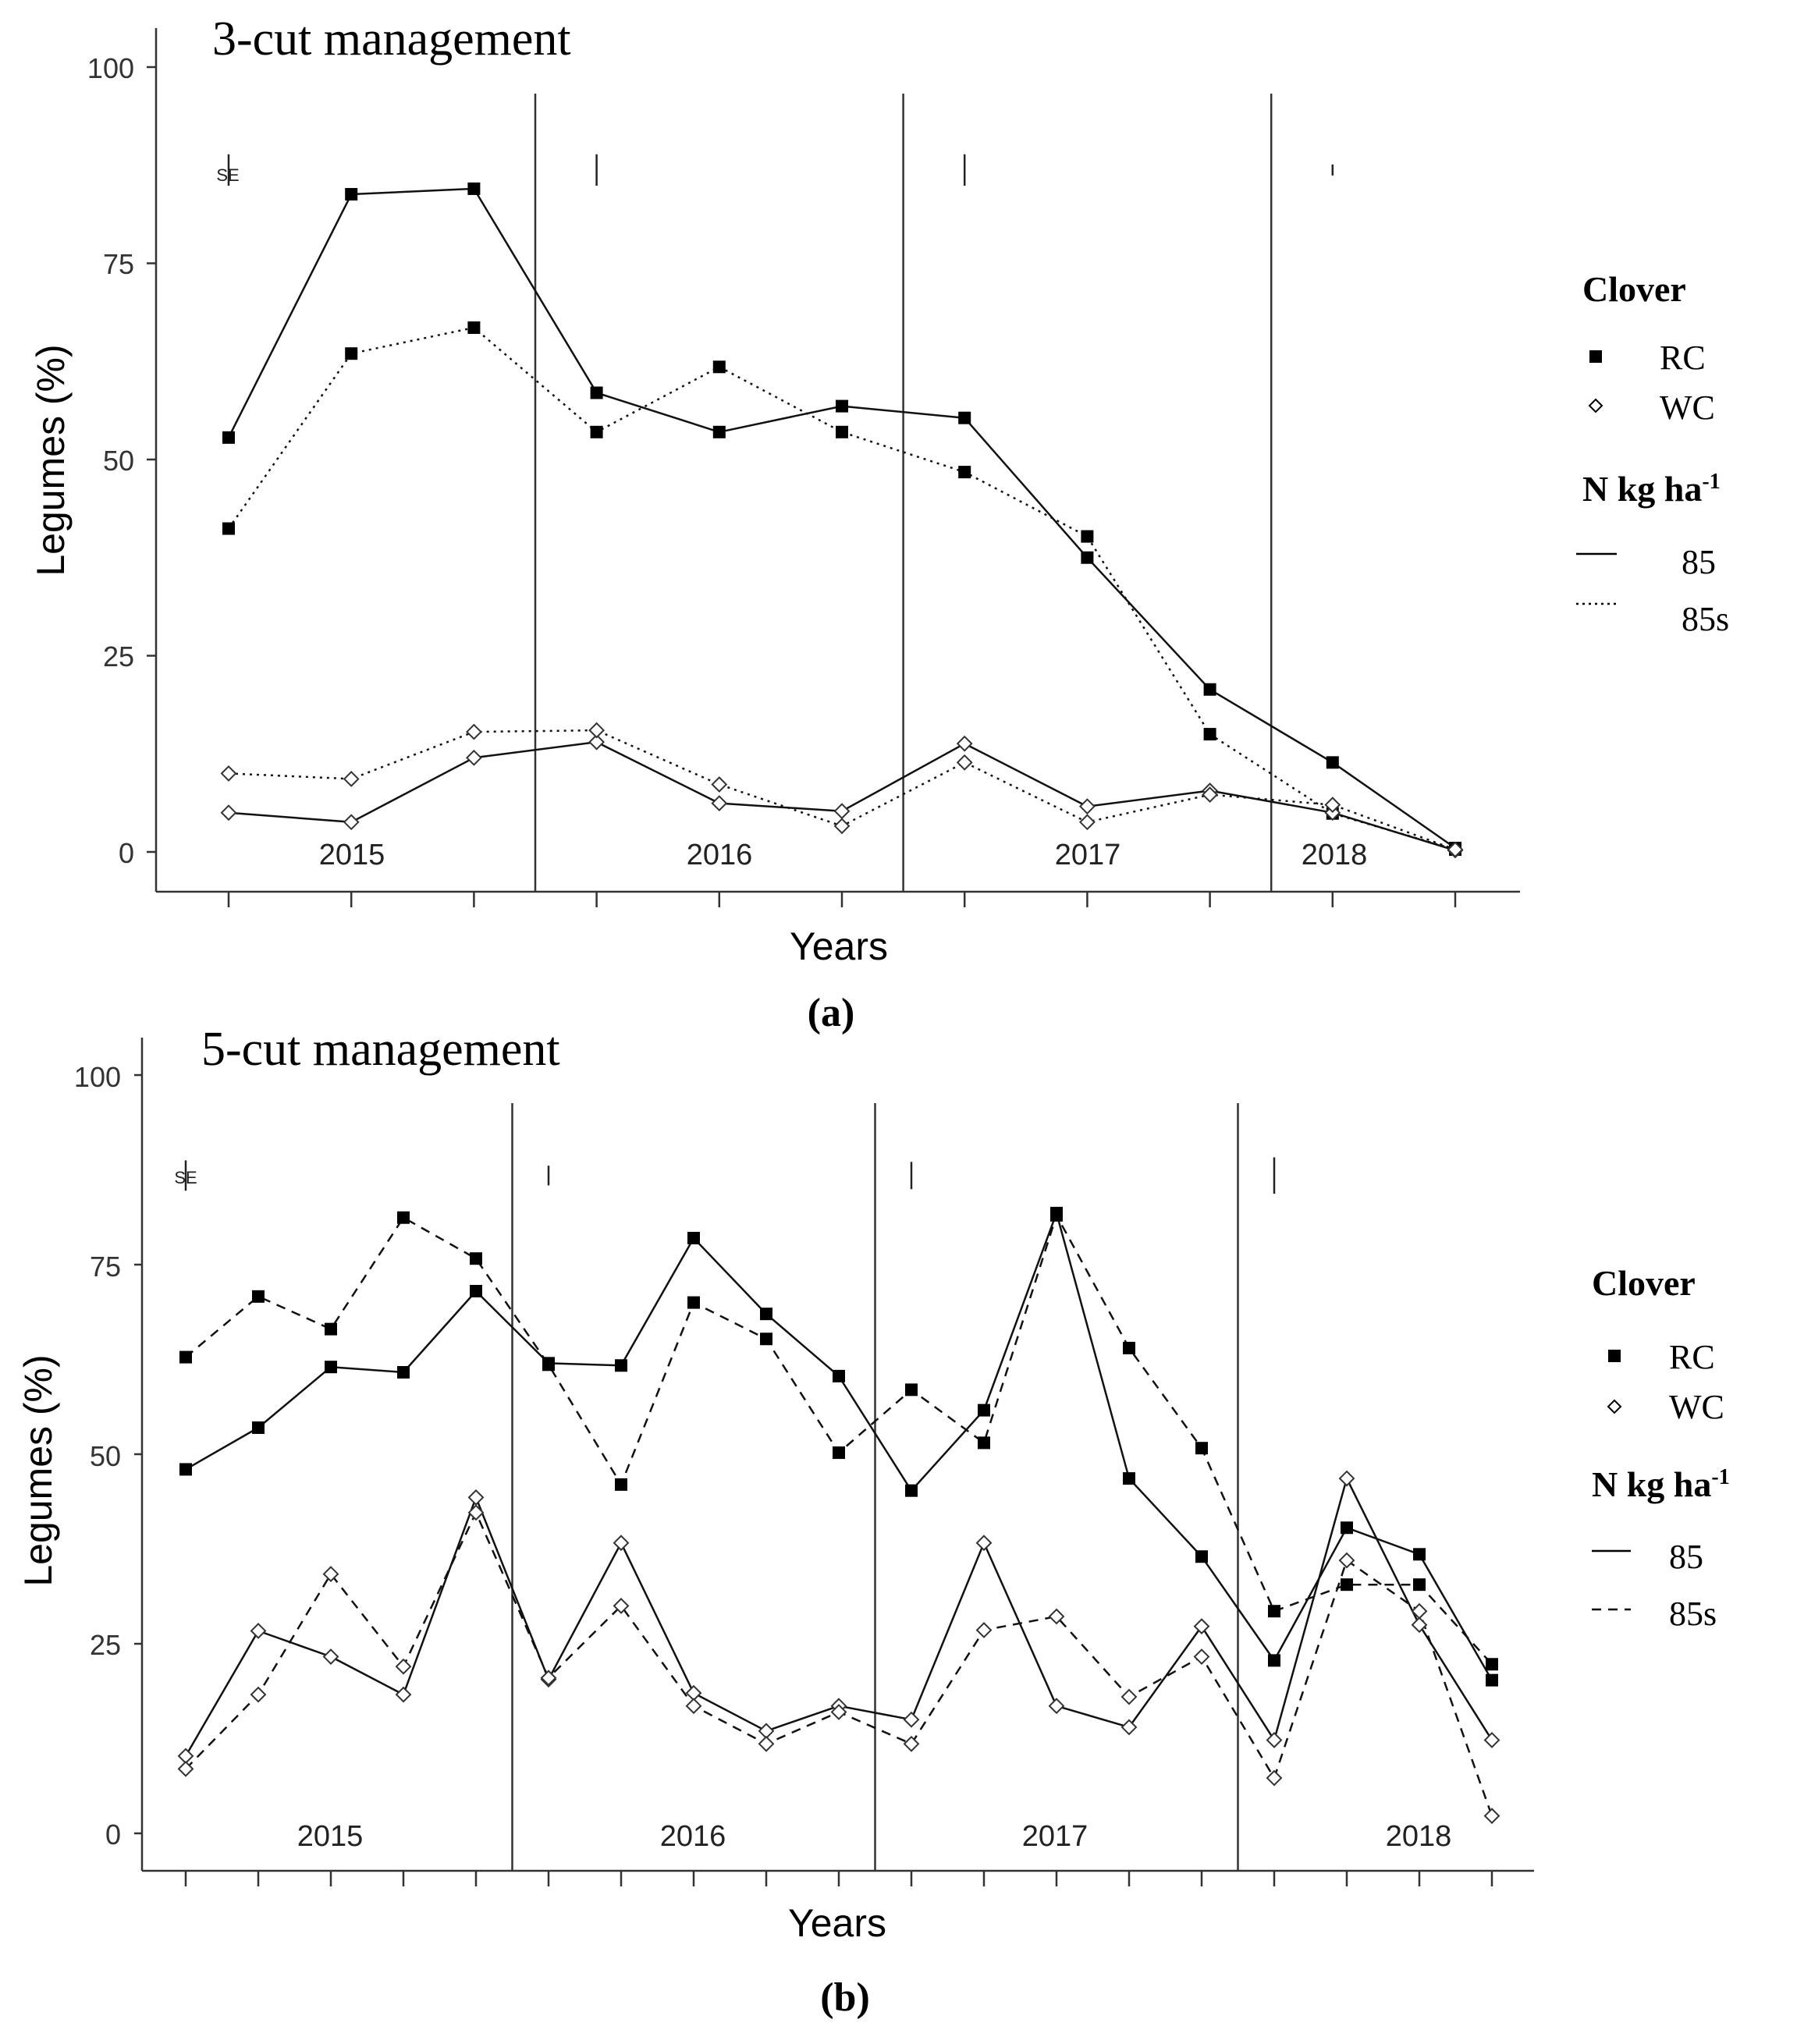 The height and width of the screenshot is (2044, 1797). Describe the element at coordinates (1705, 619) in the screenshot. I see `panel-a-legend-85s-label: 85s` at that location.